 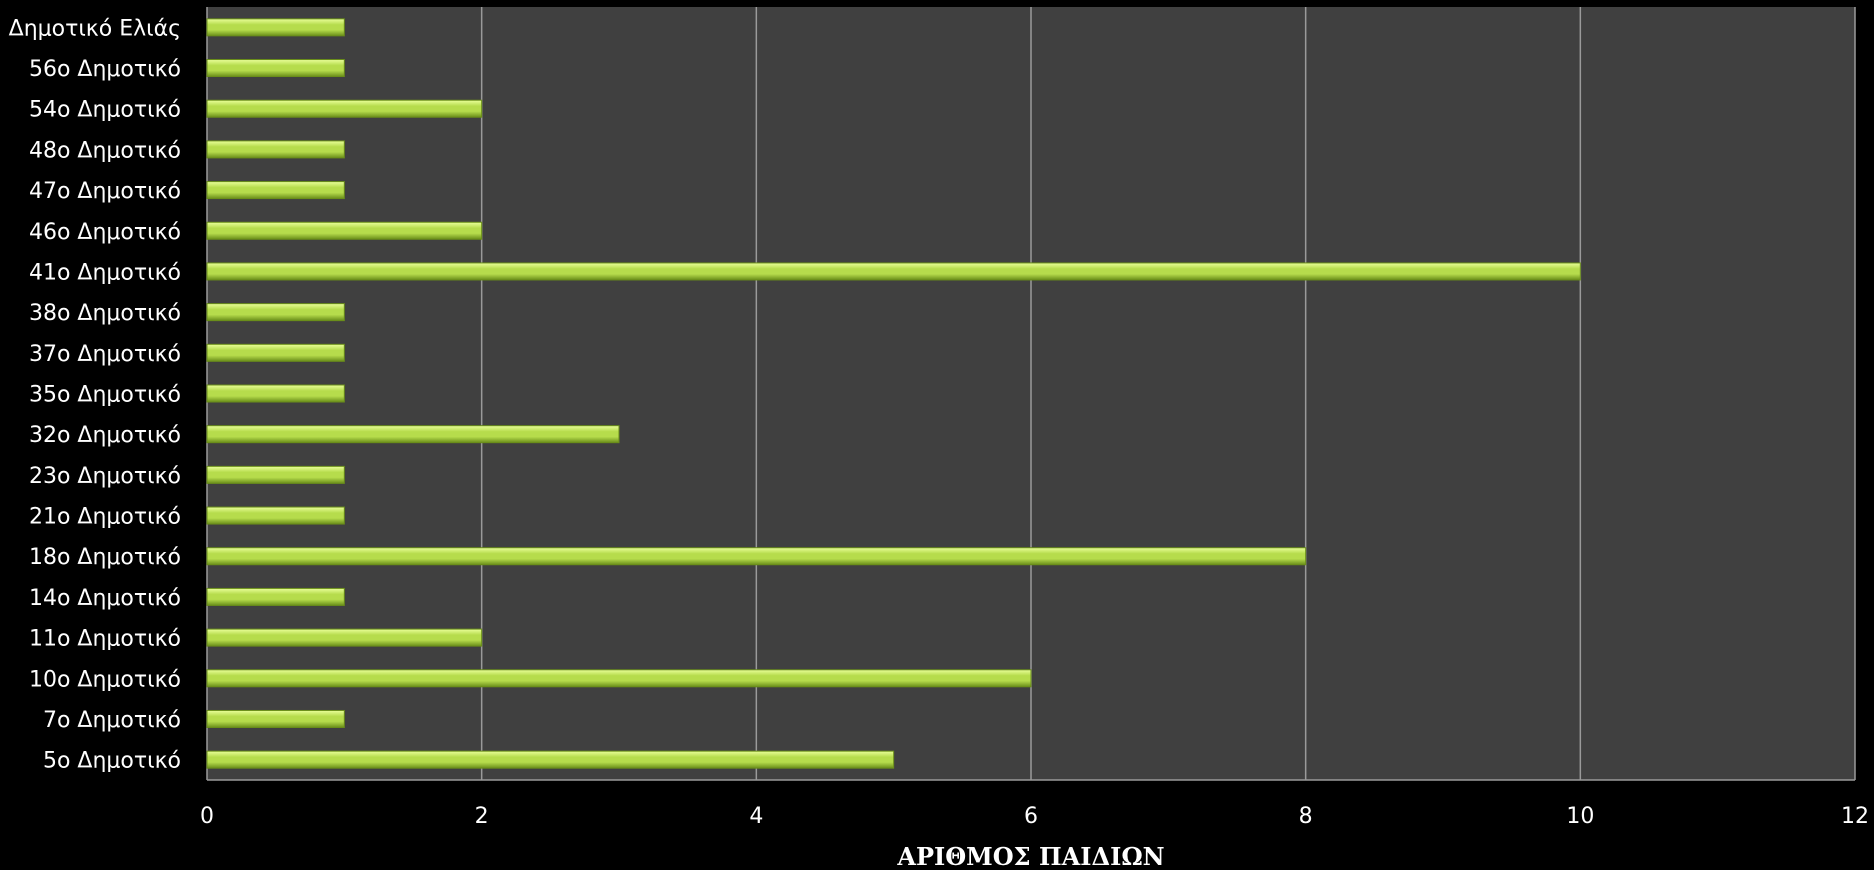 What do you see at coordinates (105, 639) in the screenshot?
I see `category-label: 11ο Δημοτικό` at bounding box center [105, 639].